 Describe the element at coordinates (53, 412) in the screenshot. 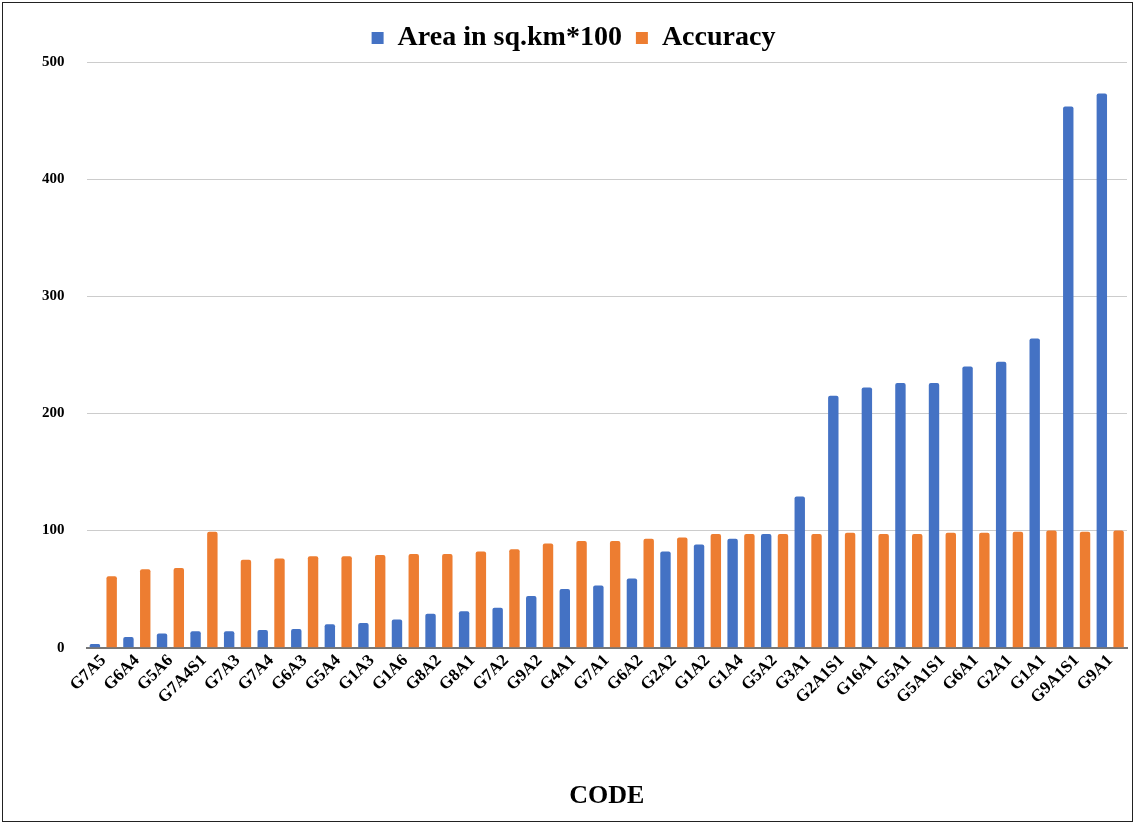

I see `y-tick-label: 200` at that location.